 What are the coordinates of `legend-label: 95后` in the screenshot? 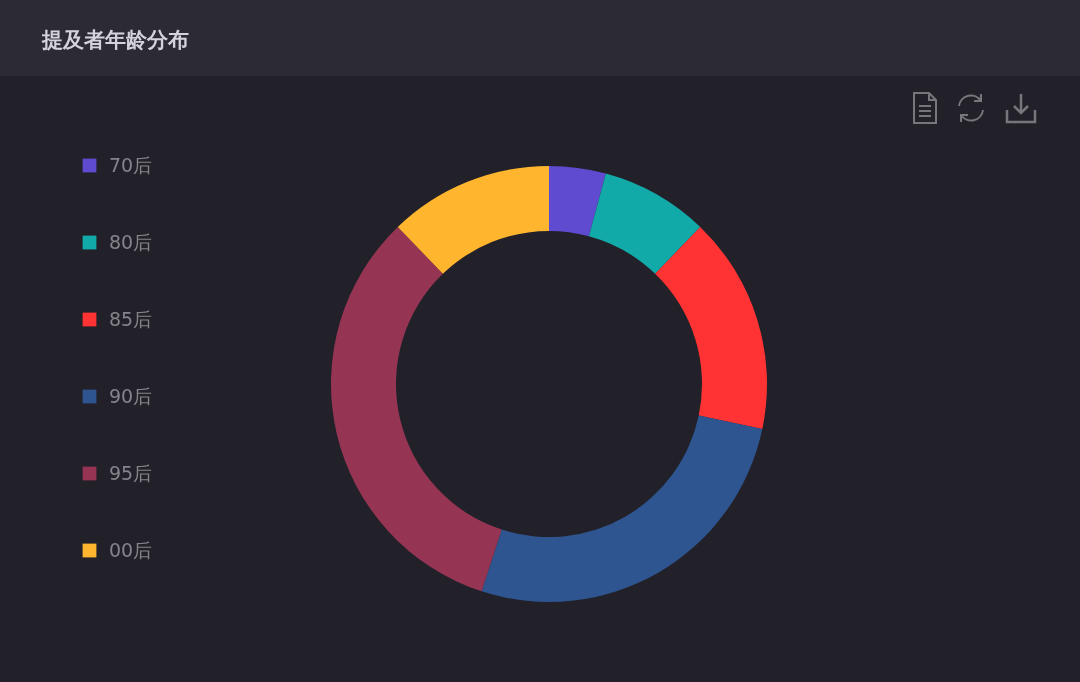 It's located at (131, 472).